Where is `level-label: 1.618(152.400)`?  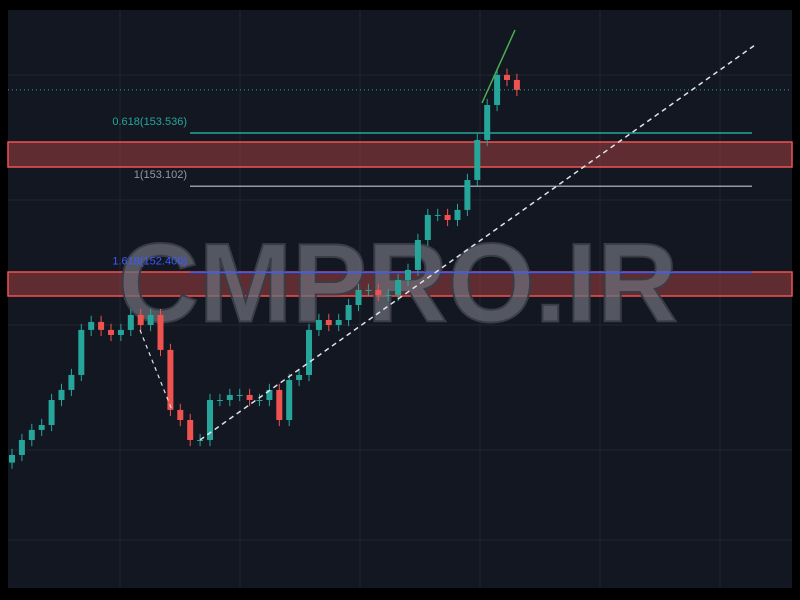
level-label: 1.618(152.400) is located at coordinates (149, 261).